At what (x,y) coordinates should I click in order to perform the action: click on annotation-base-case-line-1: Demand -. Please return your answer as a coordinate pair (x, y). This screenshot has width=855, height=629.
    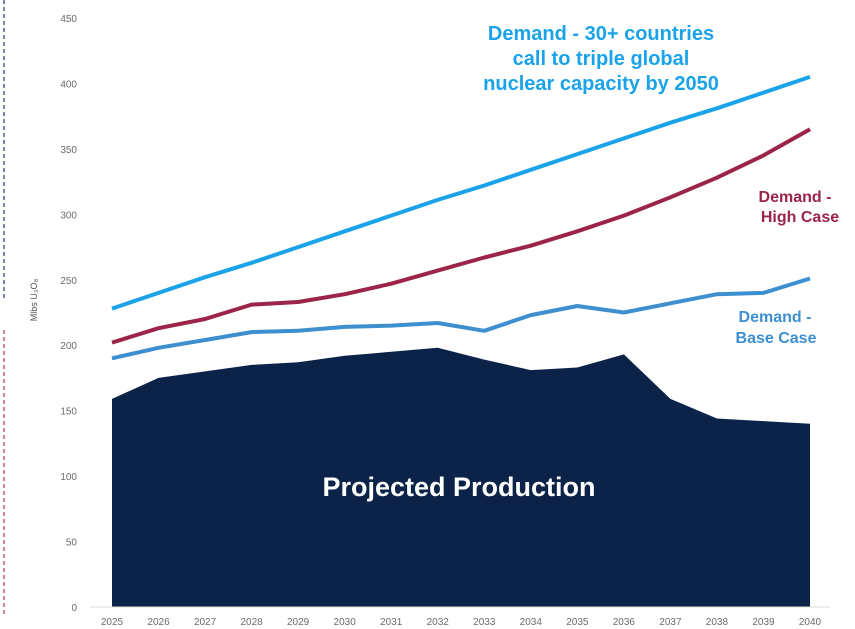
    Looking at the image, I should click on (775, 317).